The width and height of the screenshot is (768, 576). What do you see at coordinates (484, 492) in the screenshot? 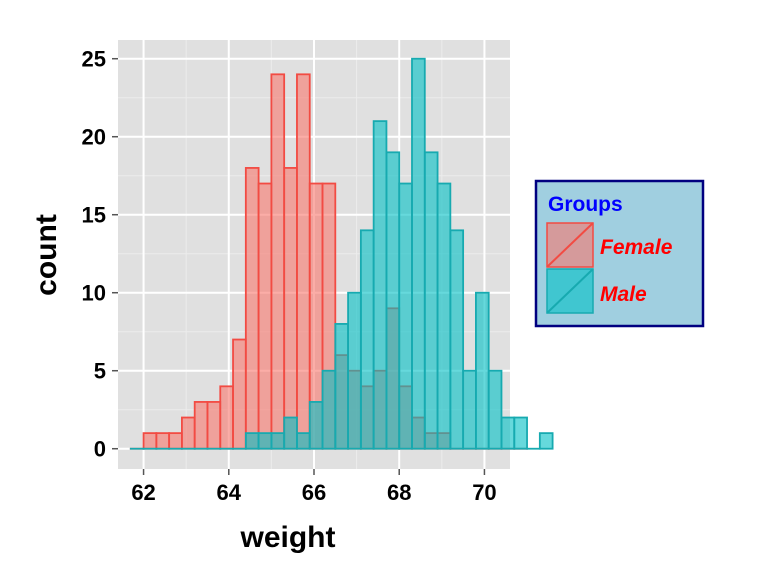
I see `x-tick-label: 70` at bounding box center [484, 492].